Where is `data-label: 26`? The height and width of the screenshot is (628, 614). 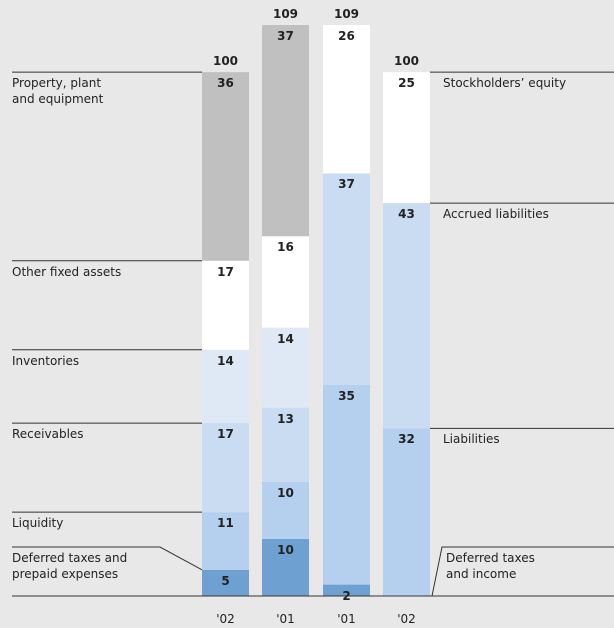 data-label: 26 is located at coordinates (346, 36).